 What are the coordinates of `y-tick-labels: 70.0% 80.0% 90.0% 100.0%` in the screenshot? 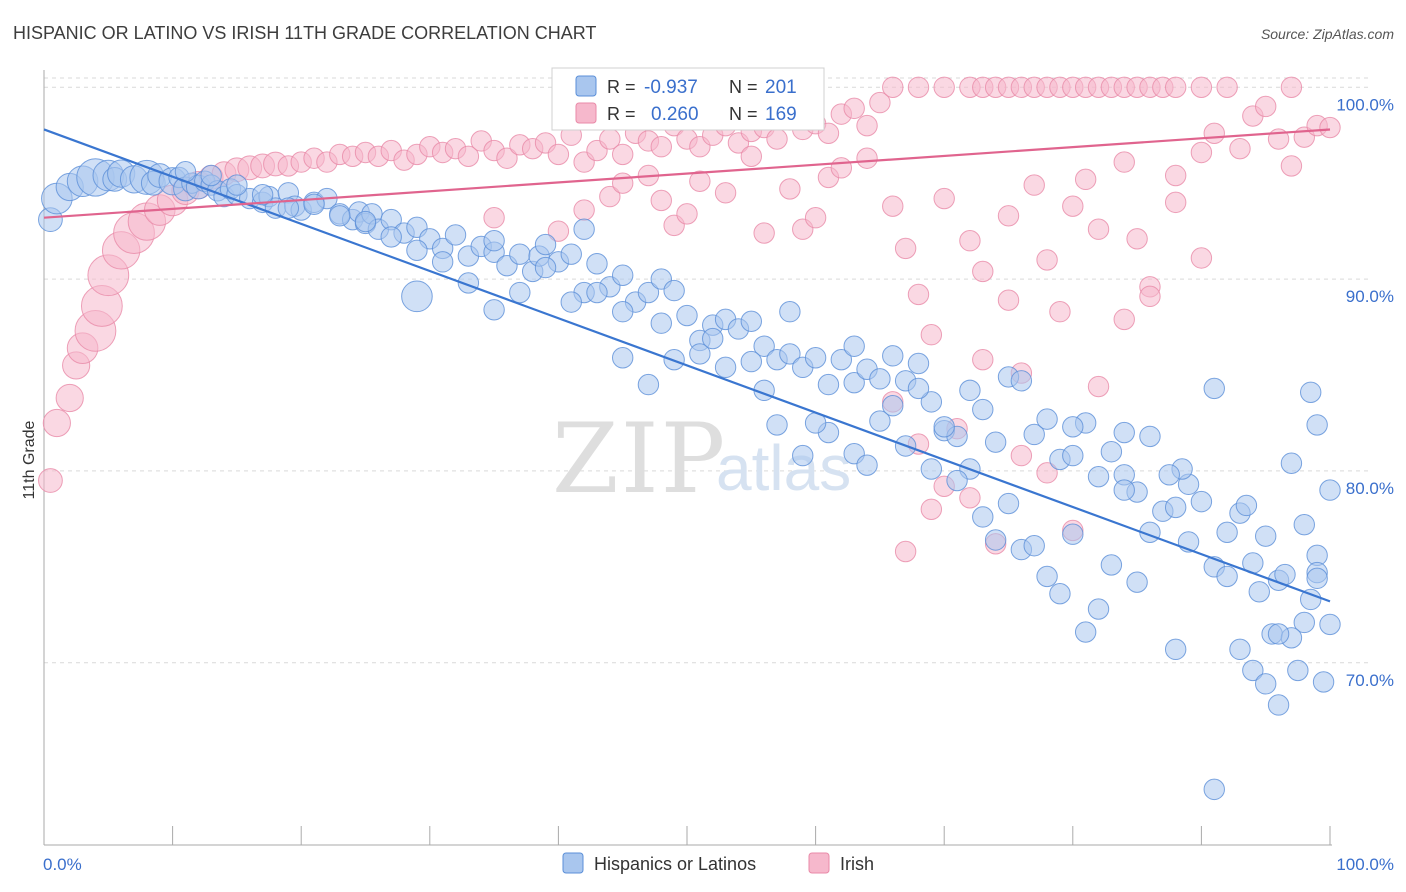 It's located at (1365, 392).